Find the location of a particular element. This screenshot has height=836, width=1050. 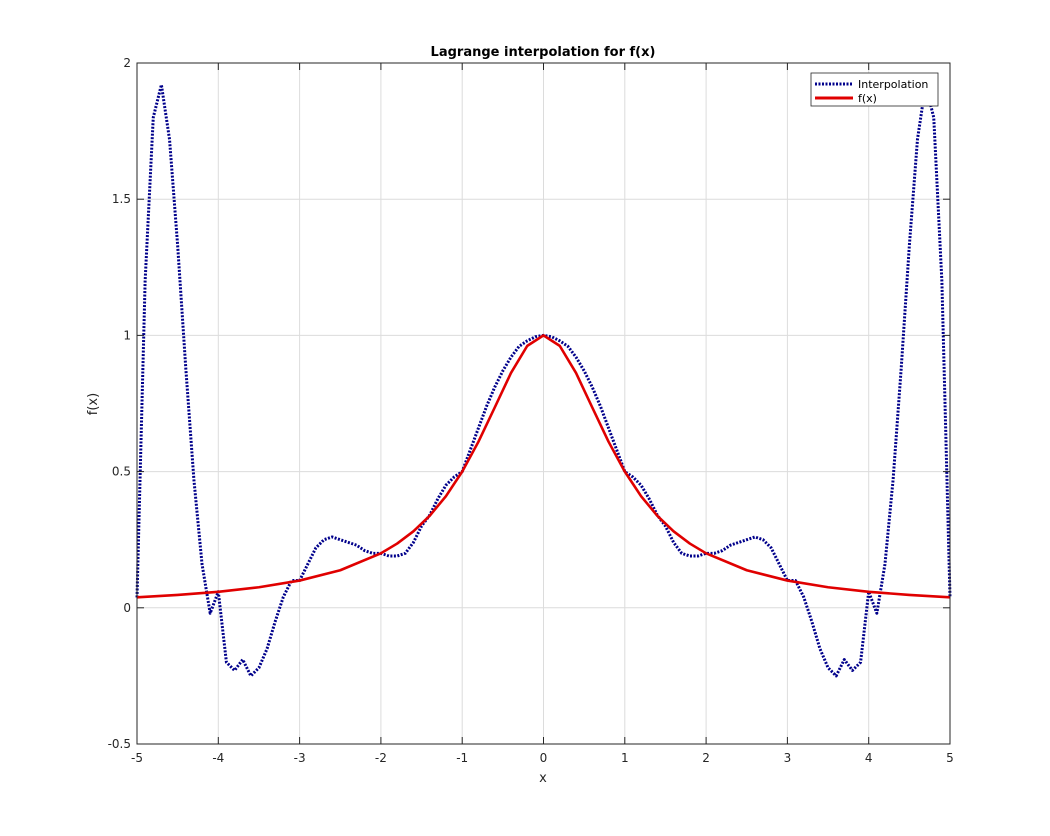

x-tick-label: 4 is located at coordinates (869, 758).